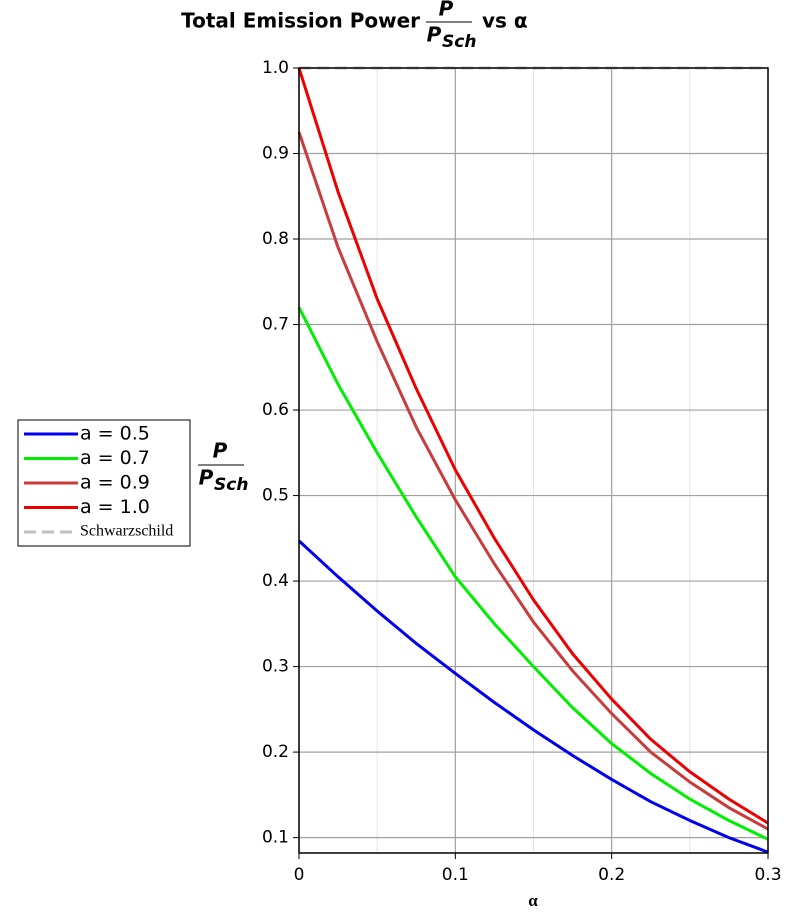 The width and height of the screenshot is (793, 923). What do you see at coordinates (275, 239) in the screenshot?
I see `y-tick-label: 0.8` at bounding box center [275, 239].